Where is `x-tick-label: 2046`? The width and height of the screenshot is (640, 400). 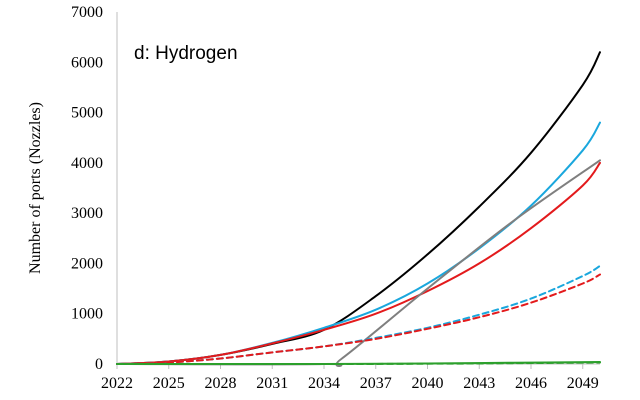
x-tick-label: 2046 is located at coordinates (531, 383).